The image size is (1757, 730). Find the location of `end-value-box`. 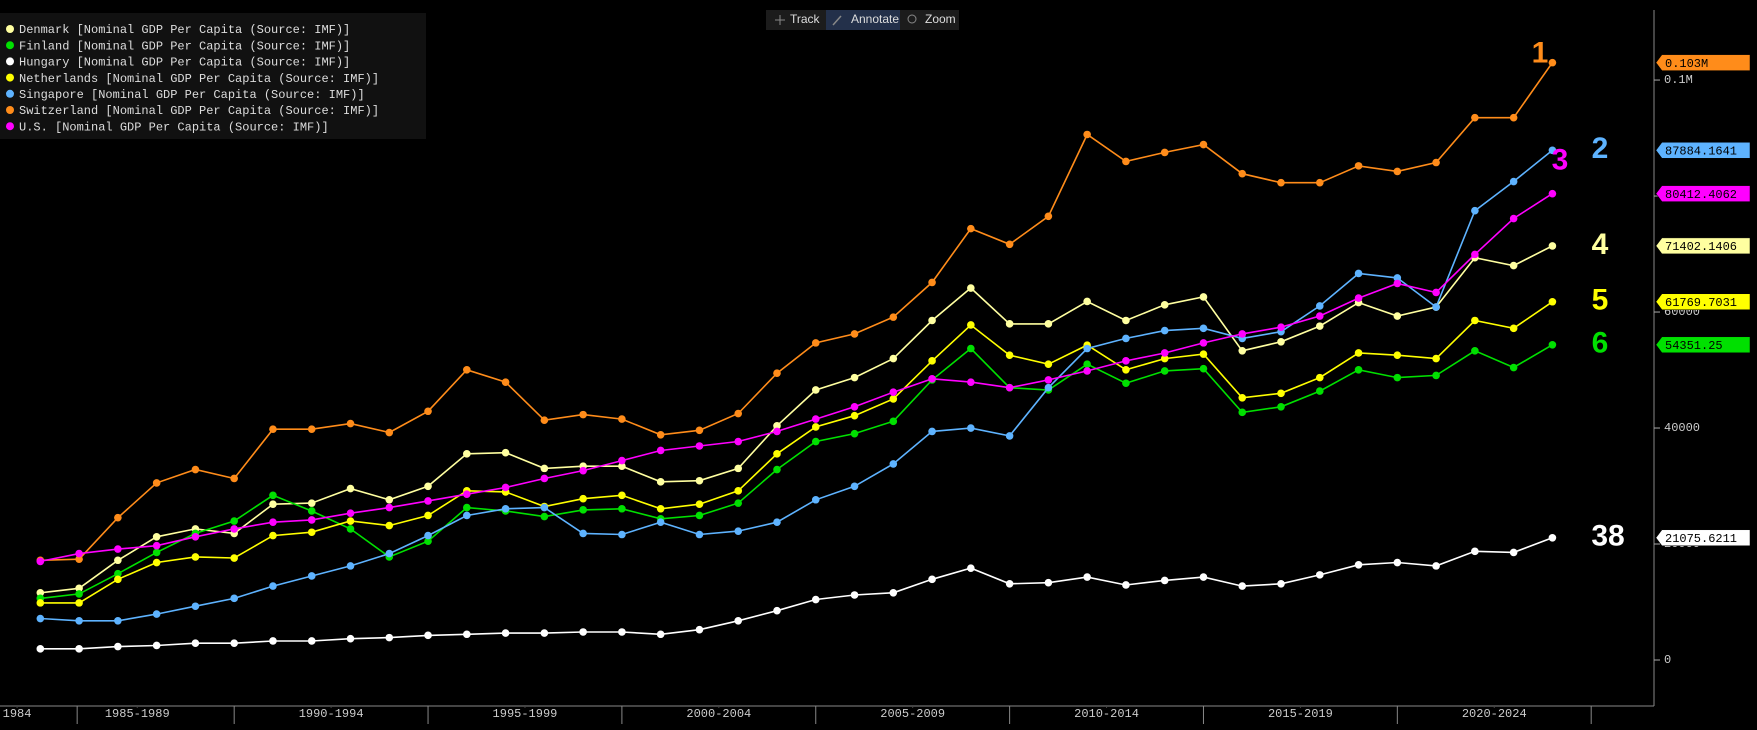

end-value-box is located at coordinates (1703, 150).